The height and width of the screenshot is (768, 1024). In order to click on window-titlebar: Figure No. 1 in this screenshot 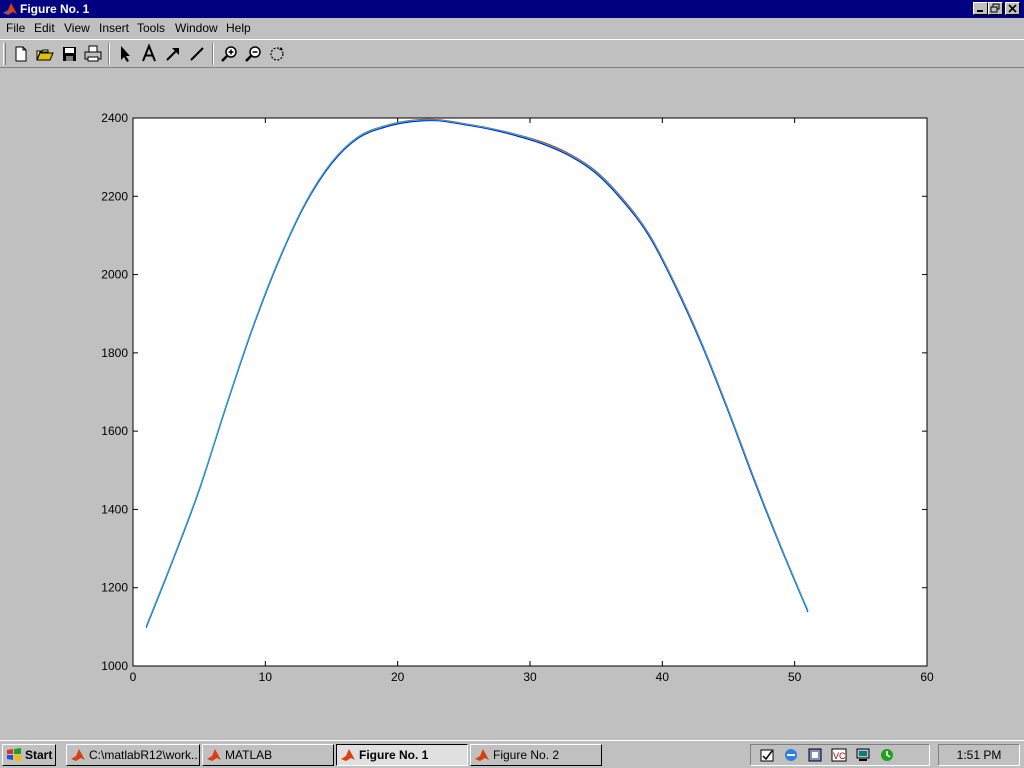, I will do `click(512, 9)`.